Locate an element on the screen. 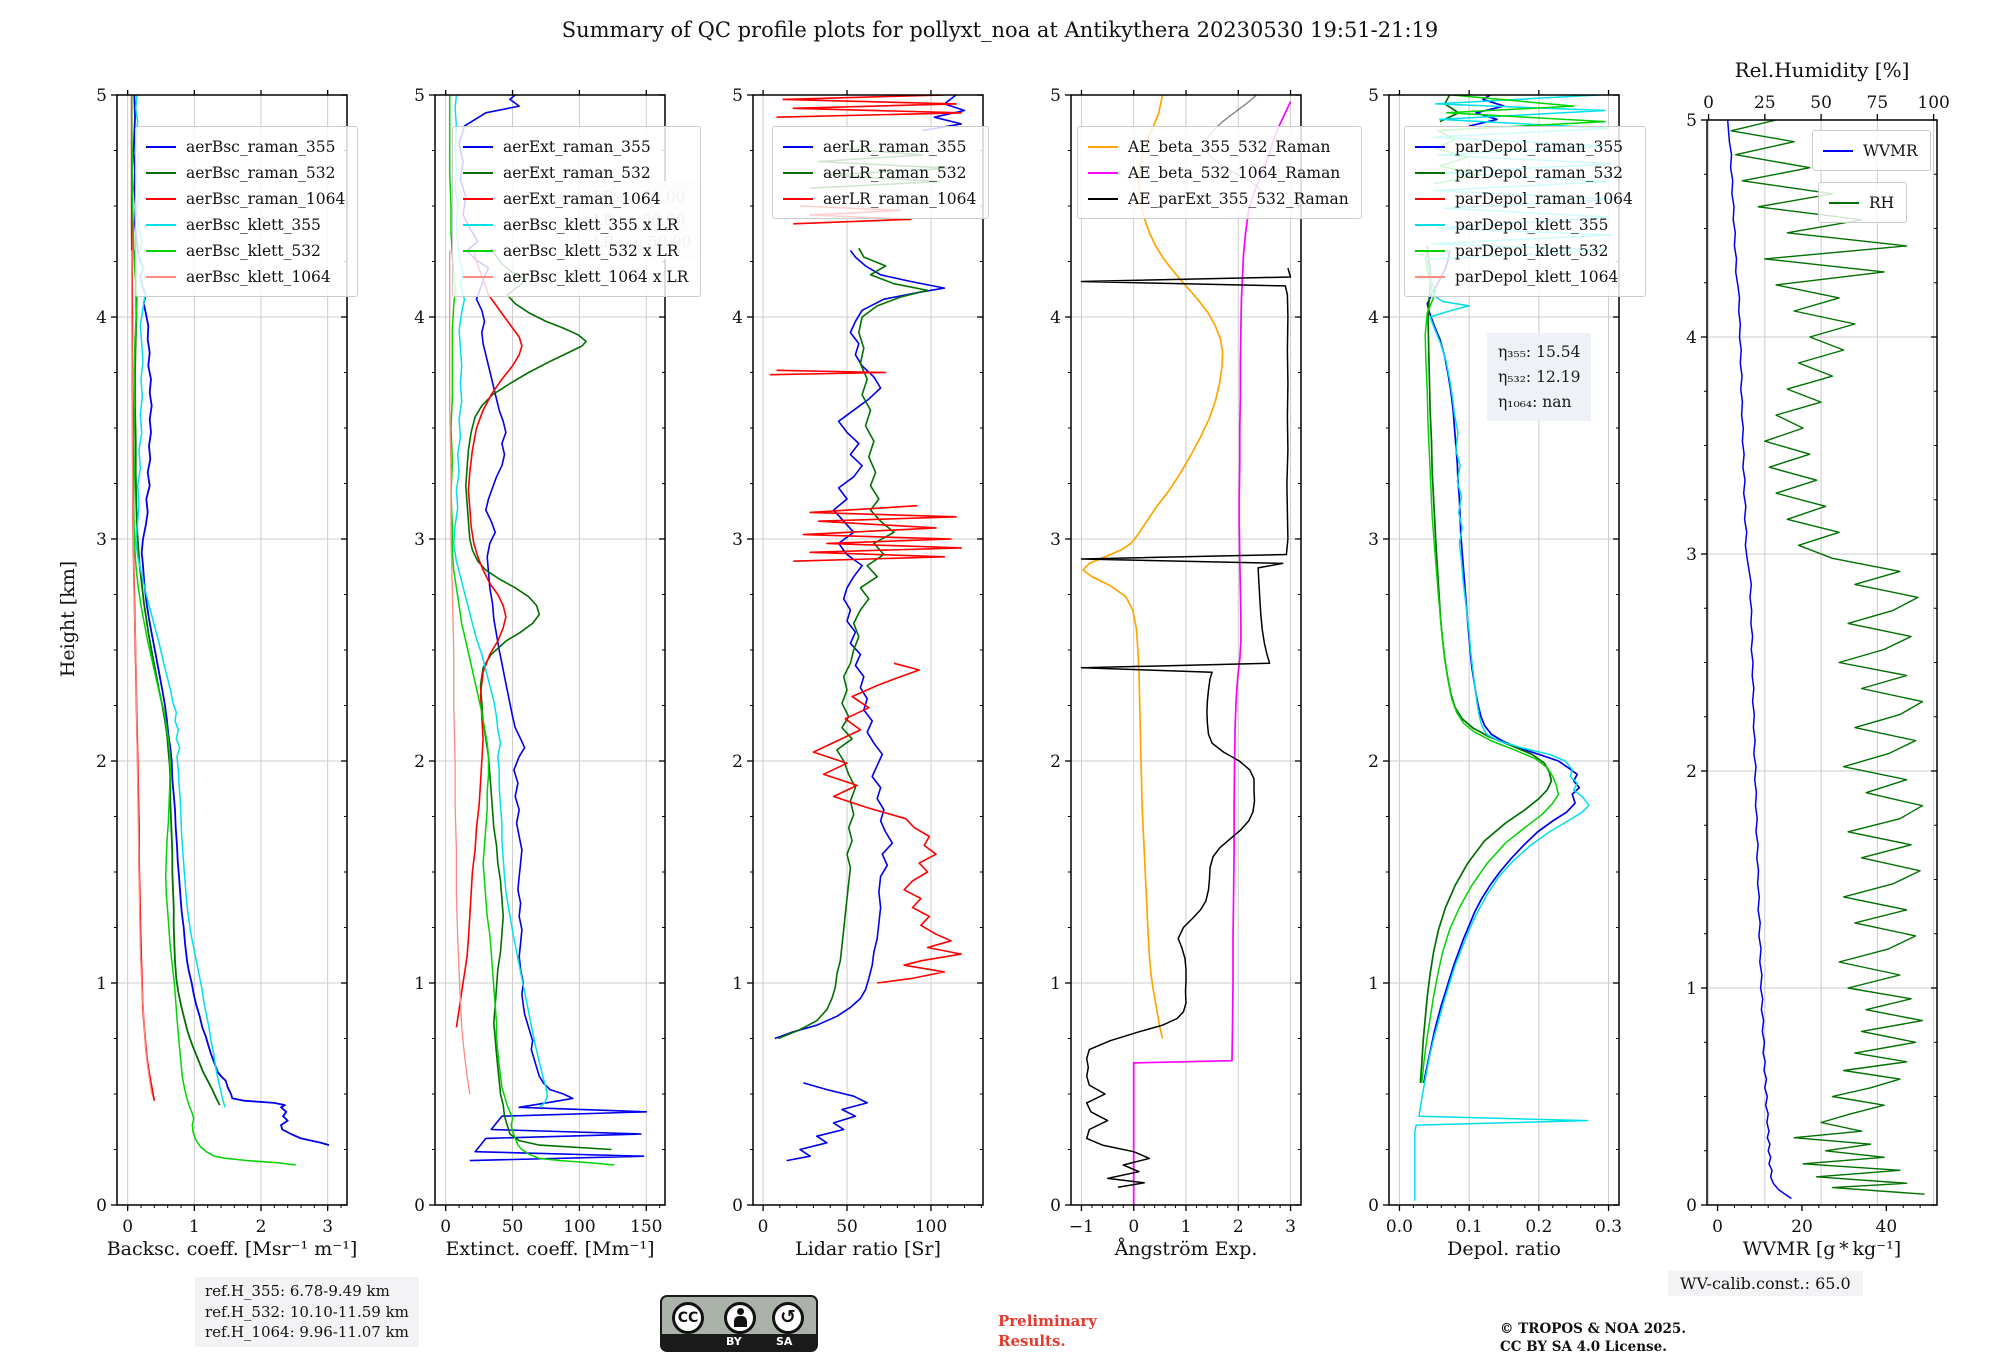  series-WVMR is located at coordinates (1759, 660).